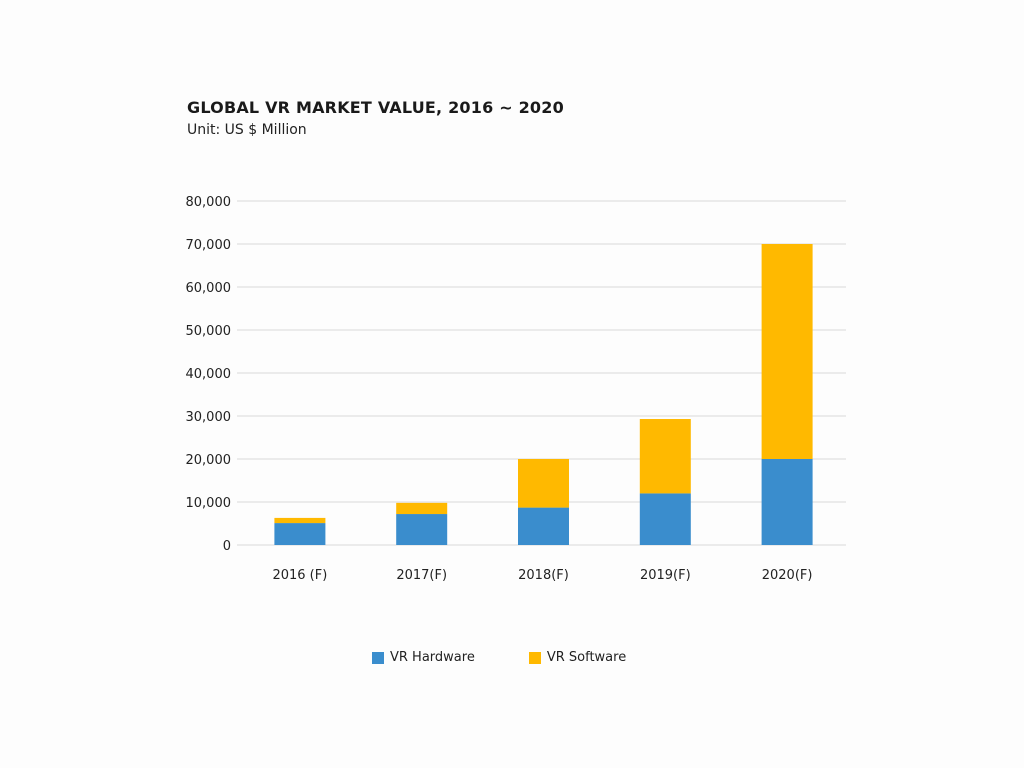  Describe the element at coordinates (209, 331) in the screenshot. I see `y-tick-label: 50,000` at that location.